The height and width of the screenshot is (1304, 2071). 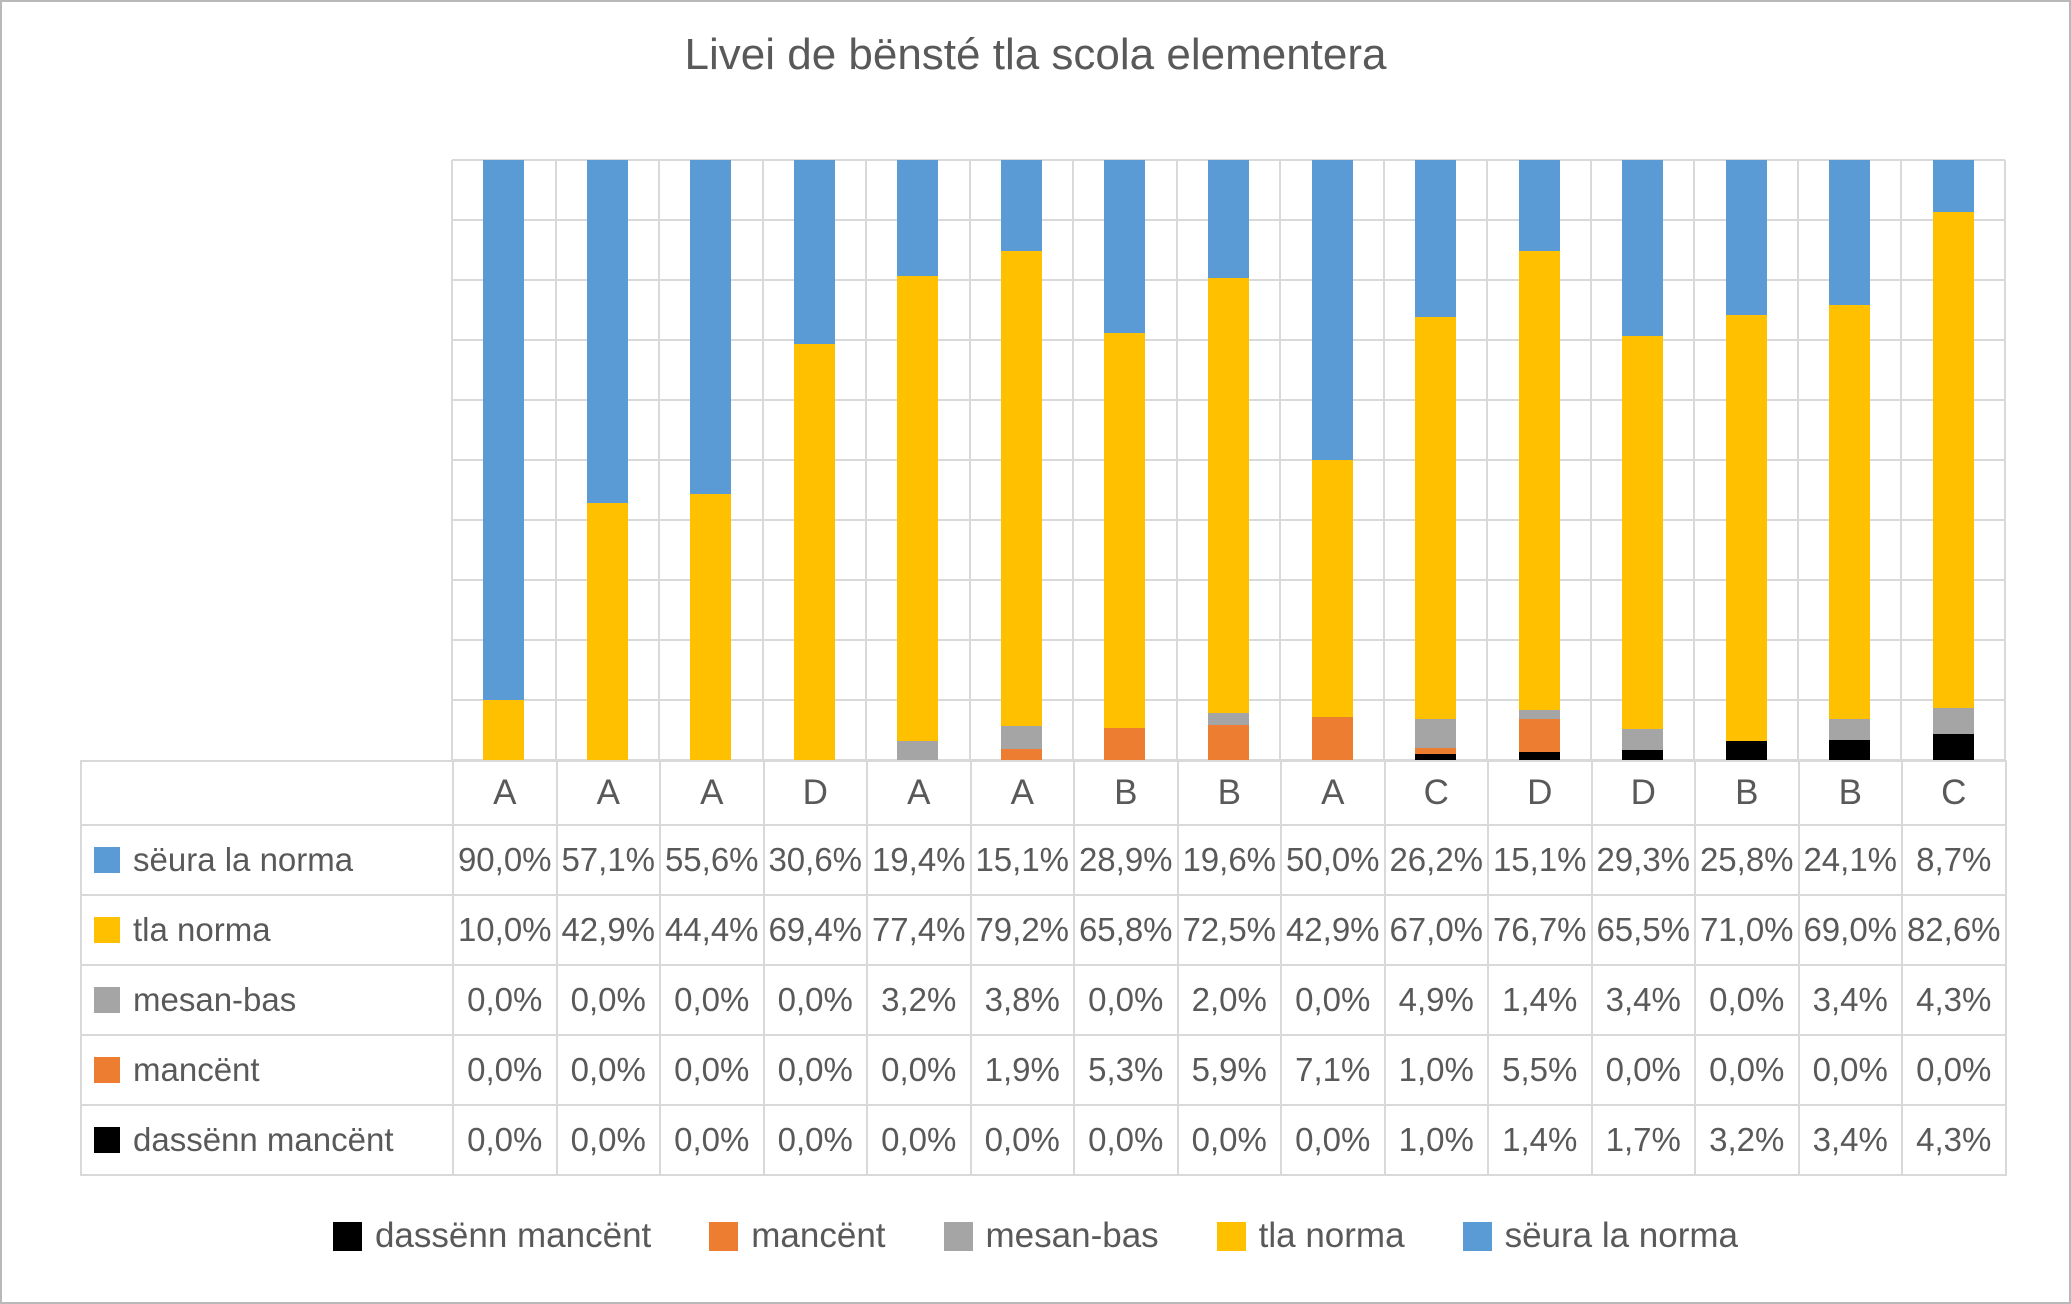 What do you see at coordinates (608, 860) in the screenshot?
I see `value-cell: 57,1%` at bounding box center [608, 860].